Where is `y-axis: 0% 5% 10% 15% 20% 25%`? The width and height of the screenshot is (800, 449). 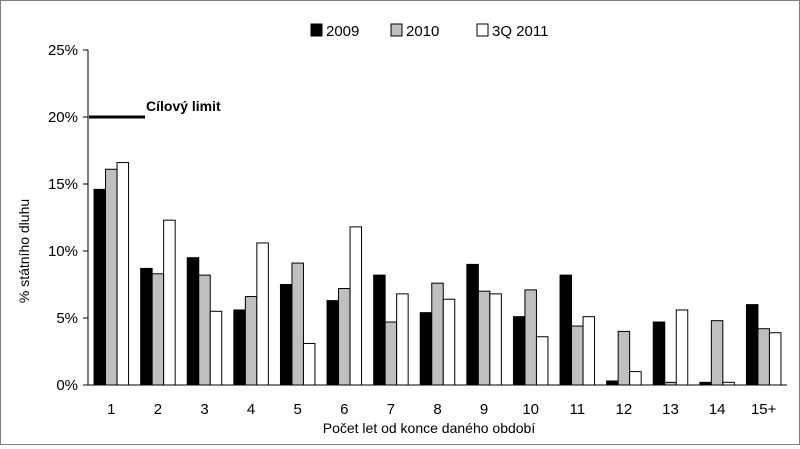
y-axis: 0% 5% 10% 15% 20% 25% is located at coordinates (68, 218).